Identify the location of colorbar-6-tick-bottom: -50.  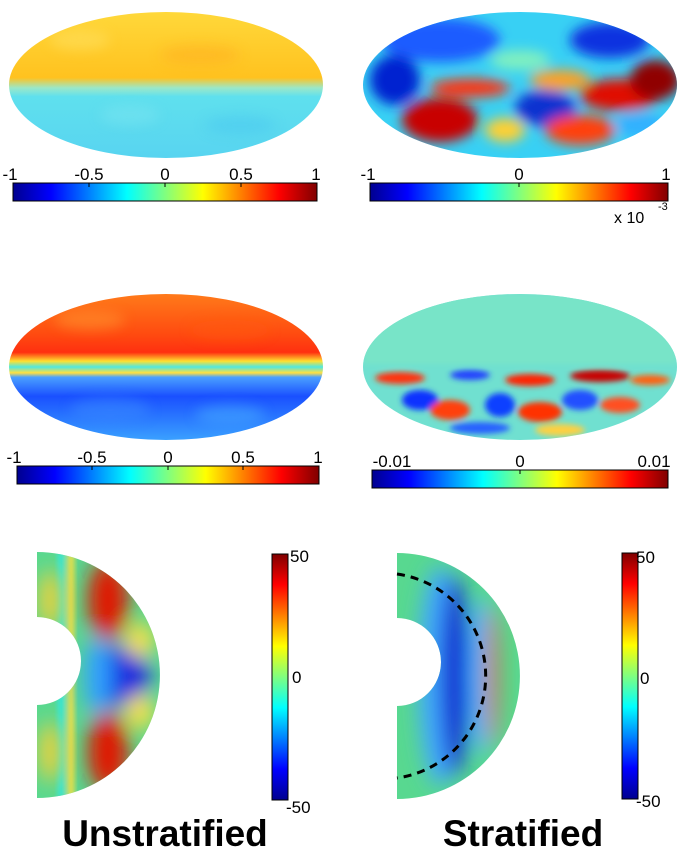
(648, 801).